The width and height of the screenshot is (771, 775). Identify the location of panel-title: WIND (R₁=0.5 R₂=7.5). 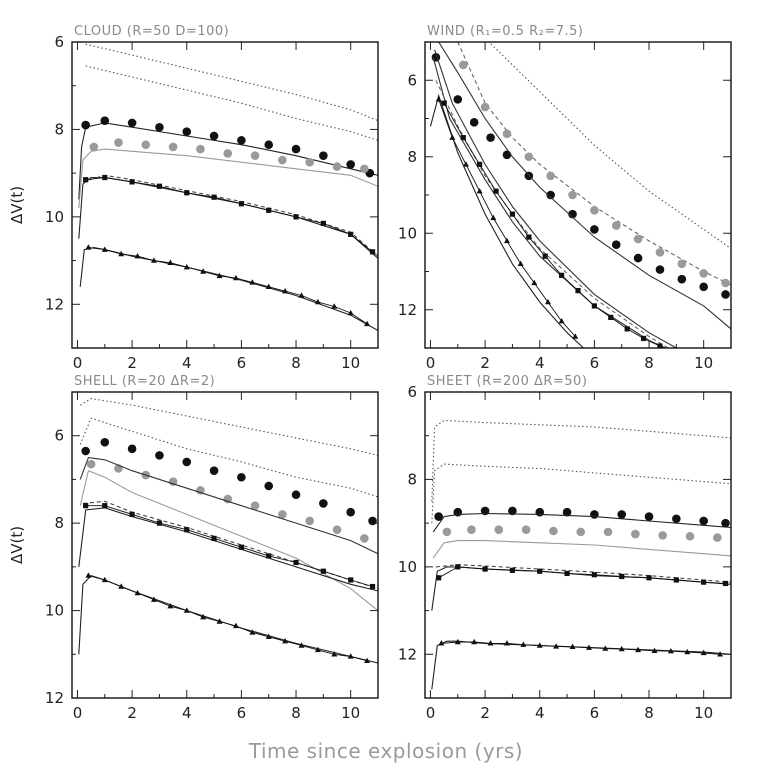
(505, 31).